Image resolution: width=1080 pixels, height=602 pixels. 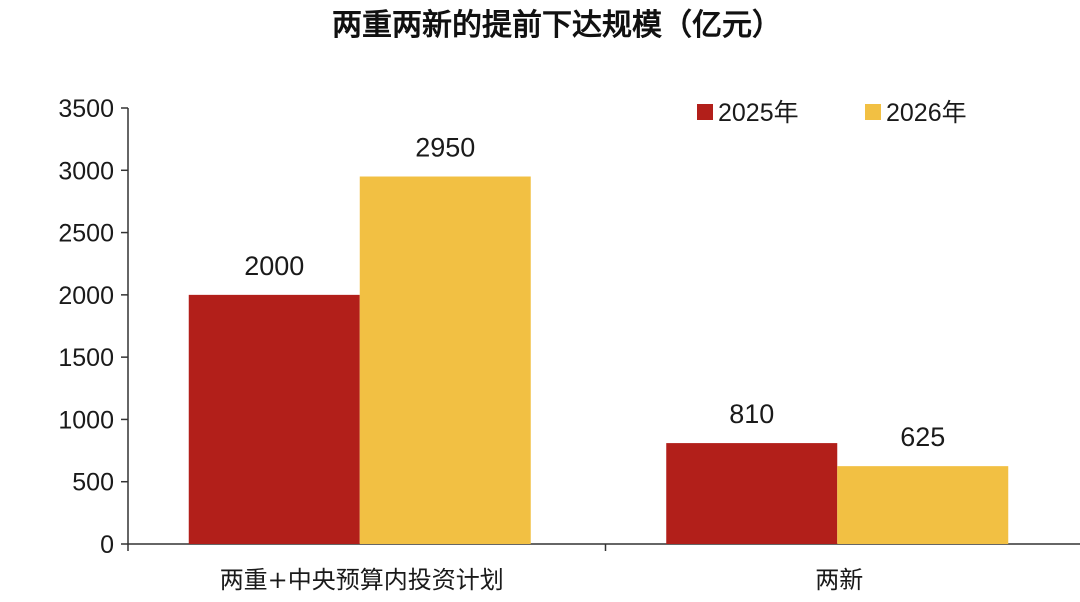 I want to click on chart-title: 两重两新的提前下达规模（亿元）, so click(x=557, y=25).